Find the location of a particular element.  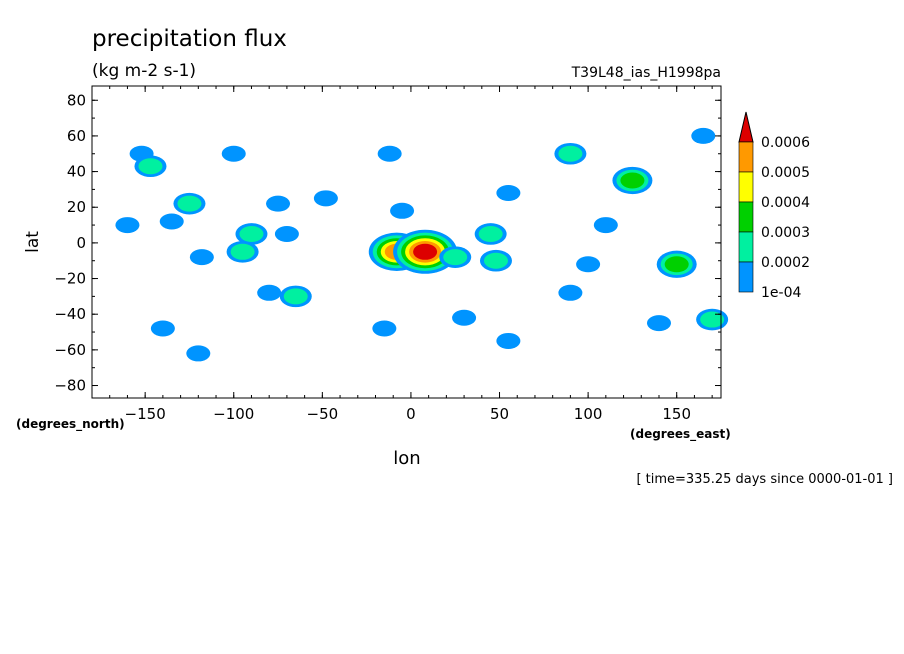

legend-label: 0.0004 is located at coordinates (785, 203).